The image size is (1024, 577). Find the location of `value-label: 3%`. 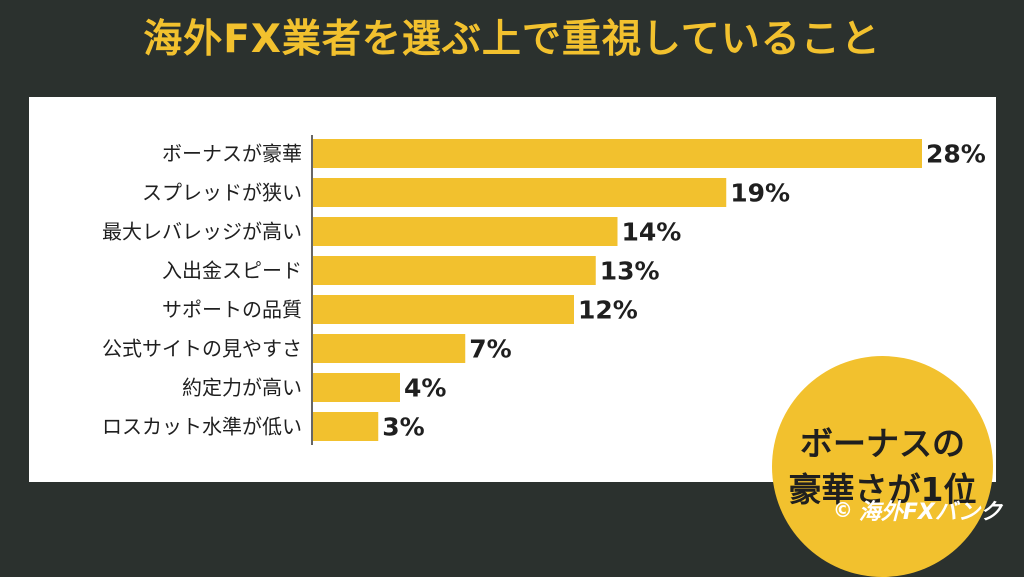

value-label: 3% is located at coordinates (403, 427).